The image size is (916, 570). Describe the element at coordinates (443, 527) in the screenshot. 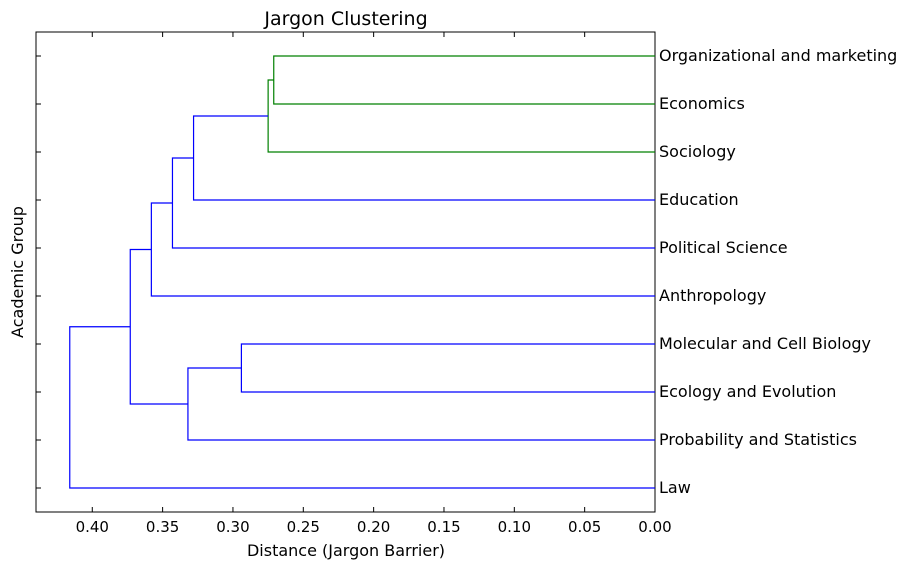

I see `x-tick-label: 0.15` at that location.